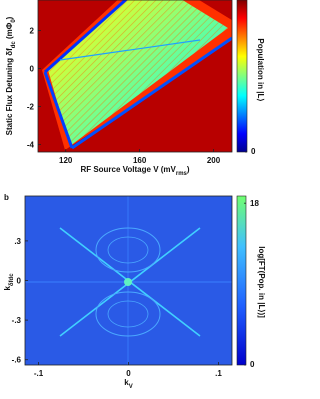 This screenshot has width=320, height=399. What do you see at coordinates (7, 288) in the screenshot?
I see `y-axis-label-part: k` at bounding box center [7, 288].